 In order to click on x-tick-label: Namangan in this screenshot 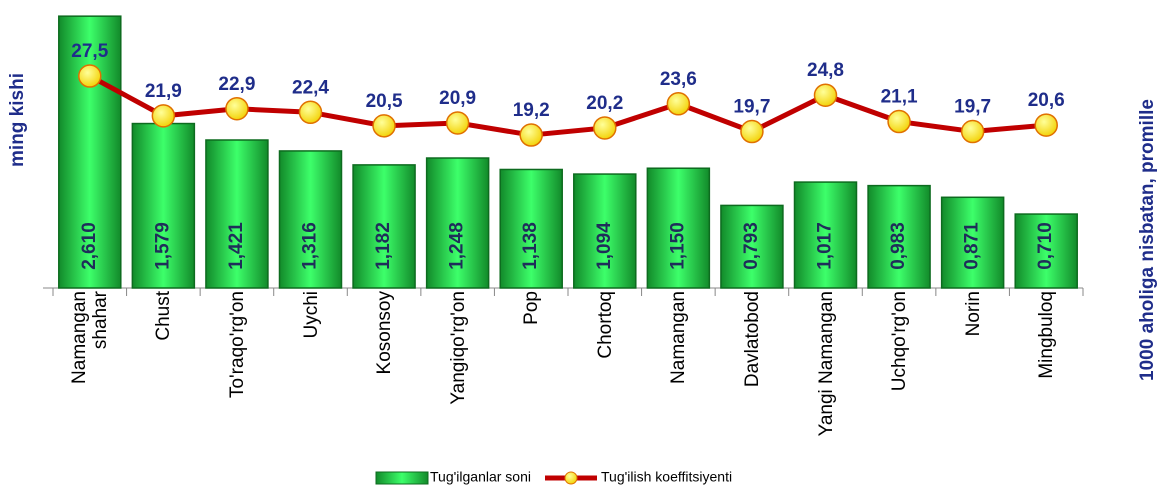, I will do `click(678, 337)`.